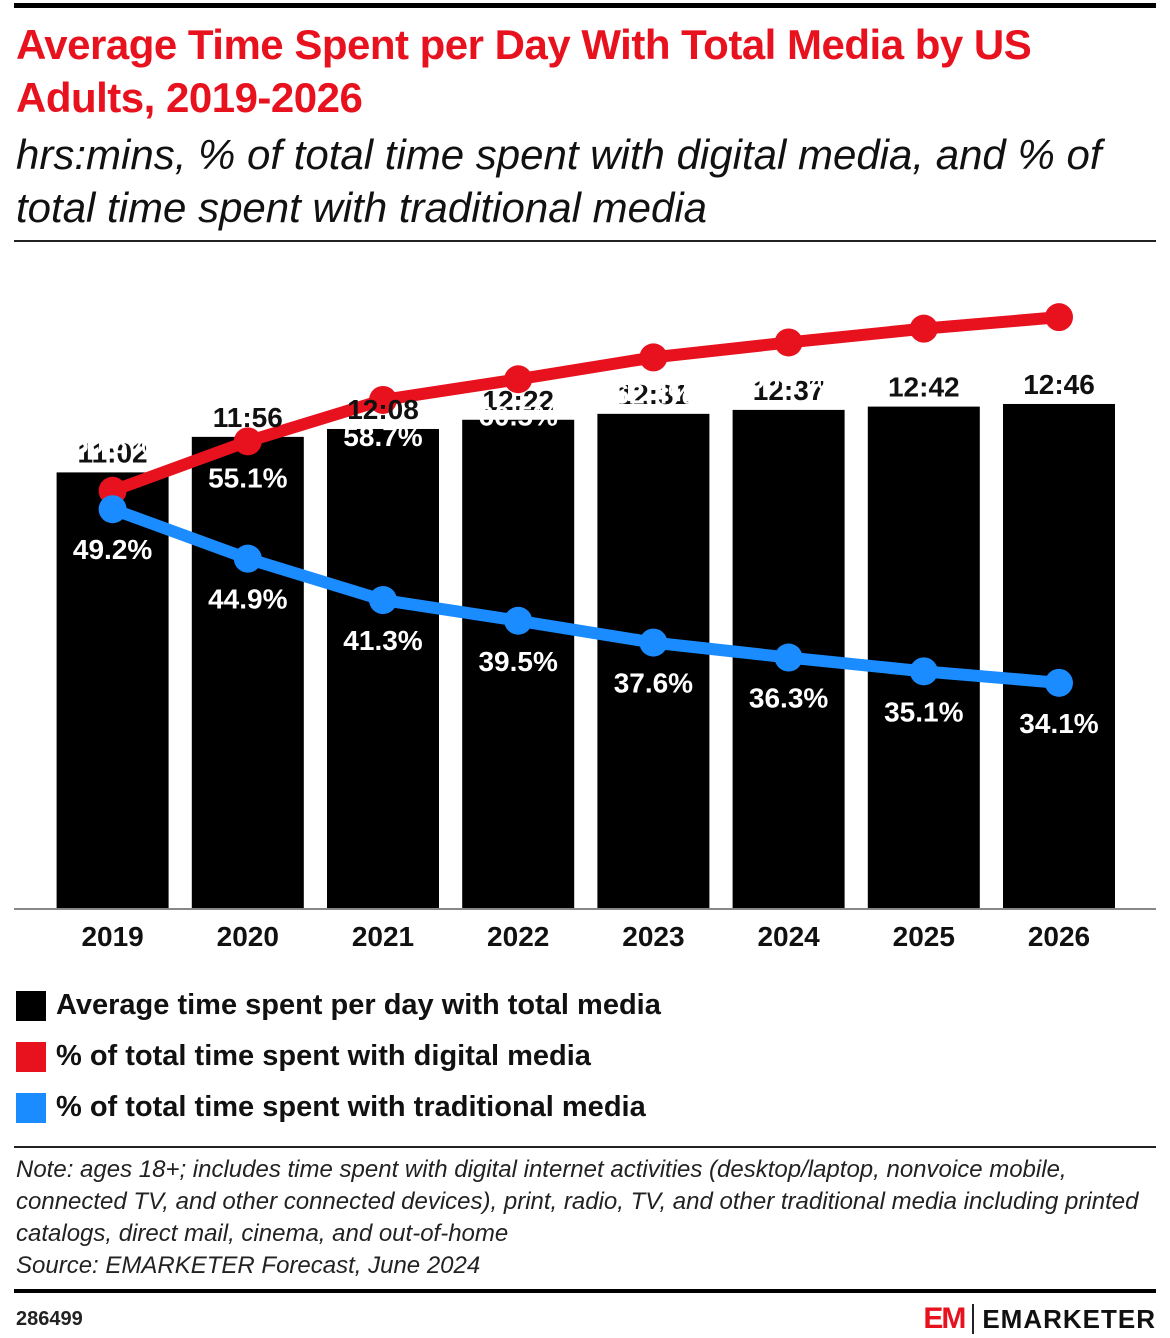  I want to click on line-value-label: 60.5%, so click(517, 415).